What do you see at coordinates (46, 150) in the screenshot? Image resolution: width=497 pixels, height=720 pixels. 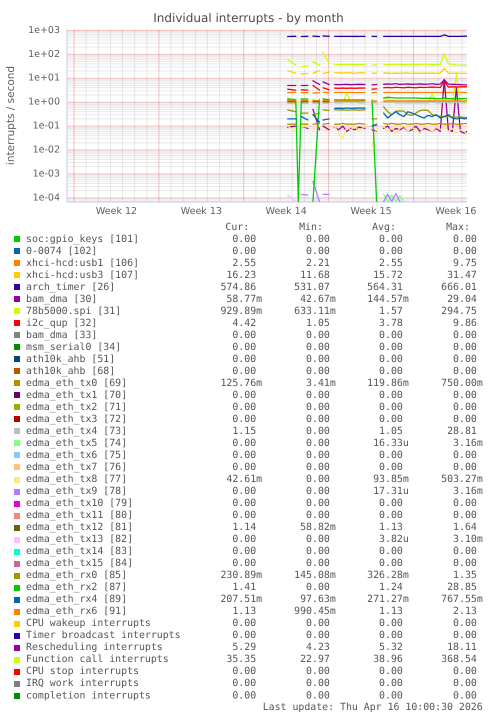 I see `y-tick-label: 1e-02` at bounding box center [46, 150].